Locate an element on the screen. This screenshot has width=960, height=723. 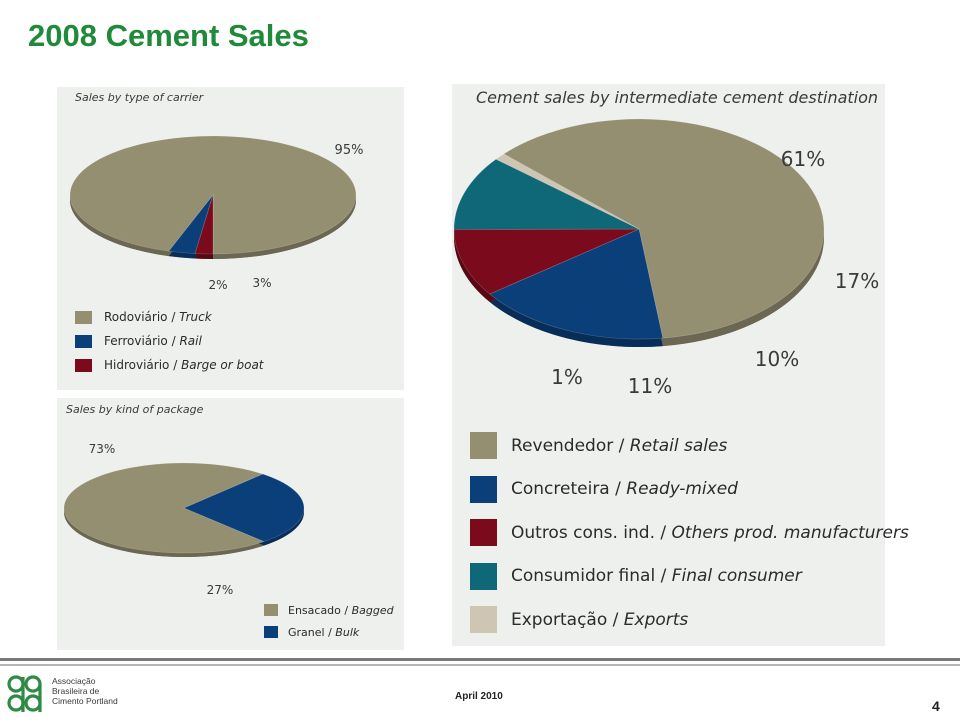
legend-label-en: Bulk is located at coordinates (347, 632).